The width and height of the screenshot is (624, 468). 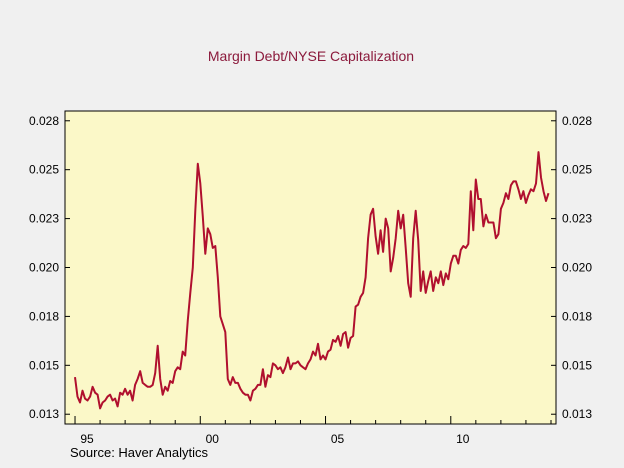 I want to click on y-tick-label-right: 0.015, so click(x=577, y=365).